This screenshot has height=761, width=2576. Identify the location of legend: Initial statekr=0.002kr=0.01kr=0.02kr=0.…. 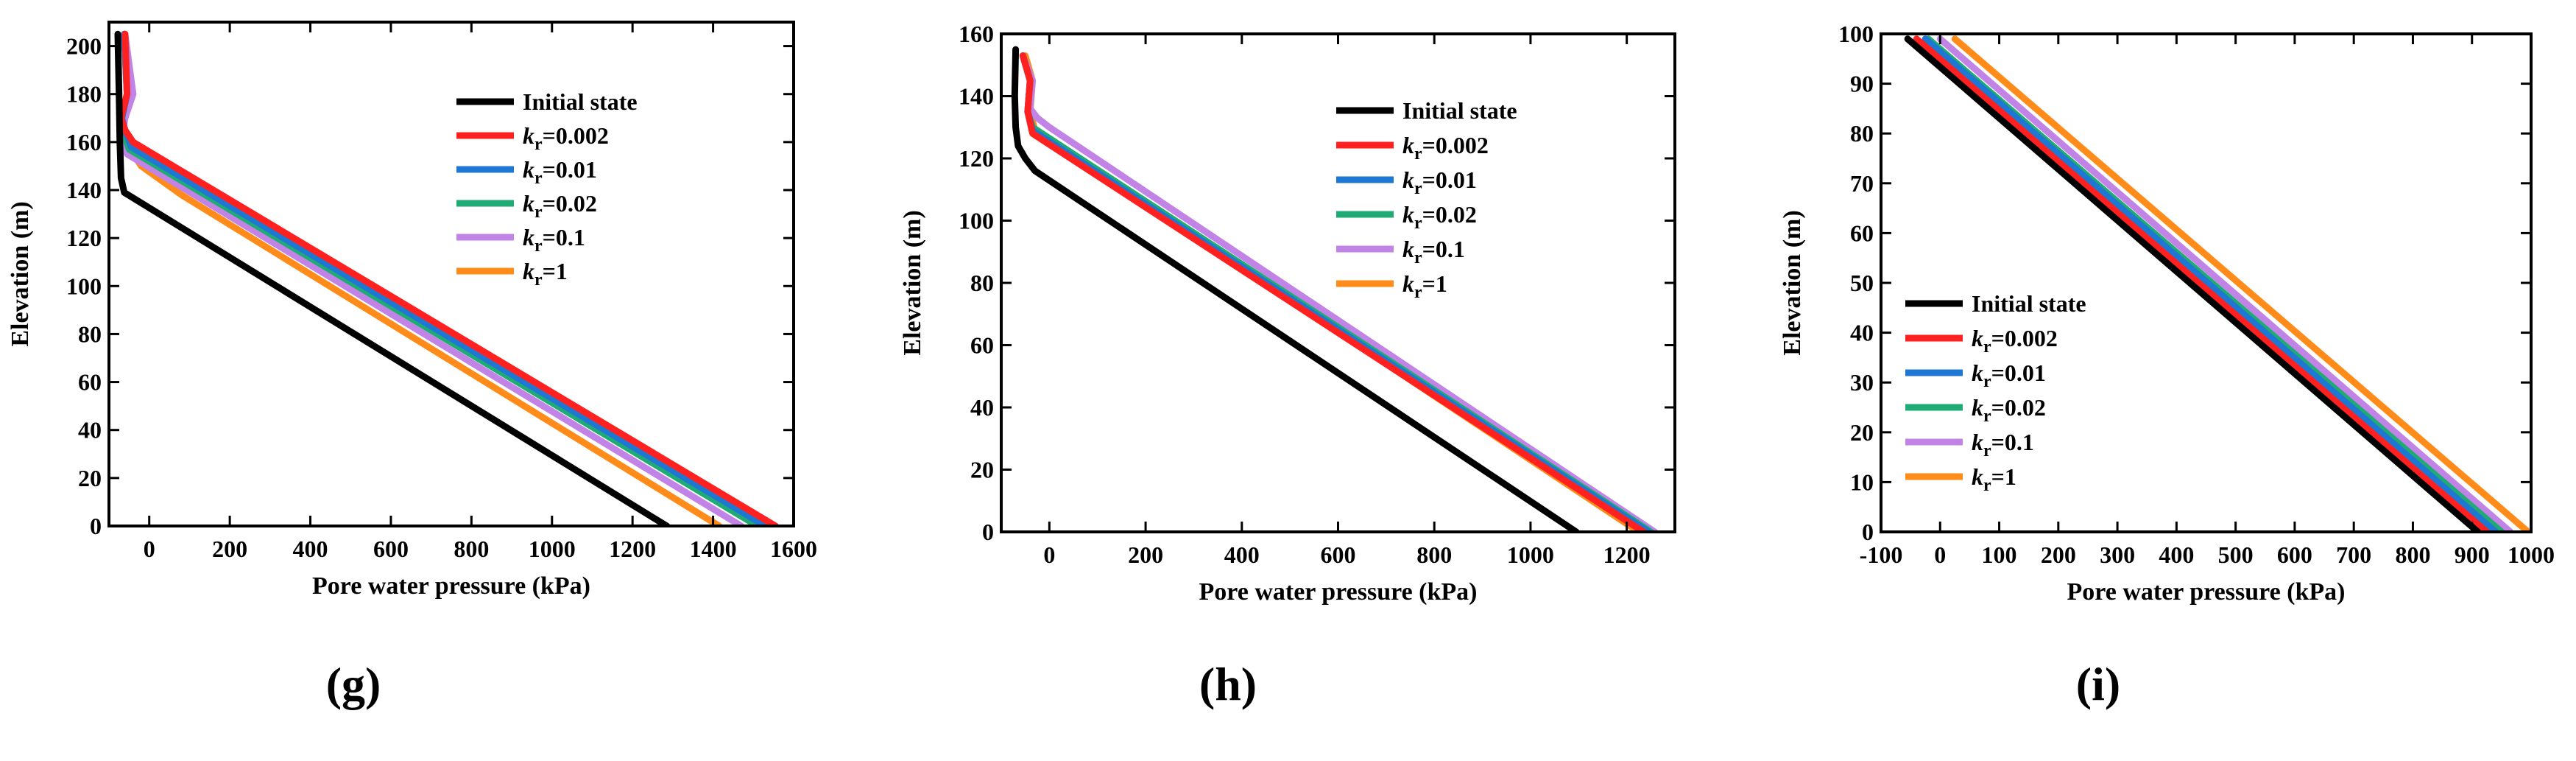
(547, 189).